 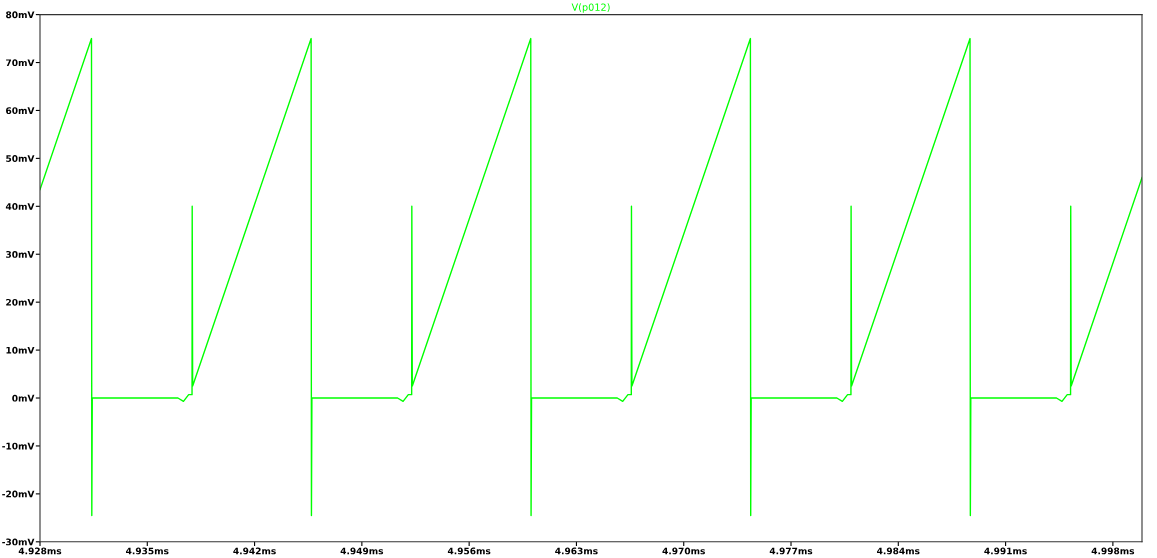 What do you see at coordinates (23, 398) in the screenshot?
I see `y-tick-label: 0mV` at bounding box center [23, 398].